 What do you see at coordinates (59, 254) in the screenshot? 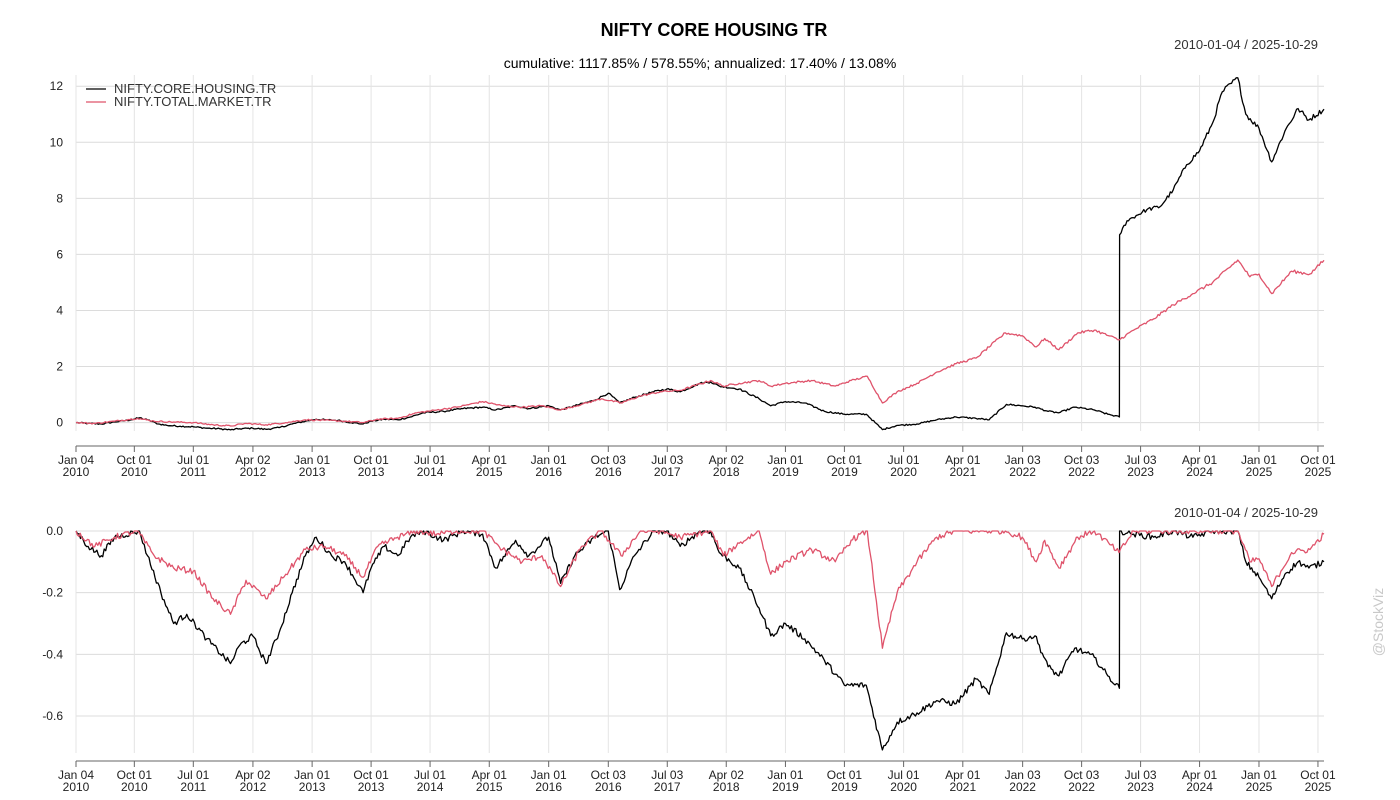
I see `y-tick-label: 6` at bounding box center [59, 254].